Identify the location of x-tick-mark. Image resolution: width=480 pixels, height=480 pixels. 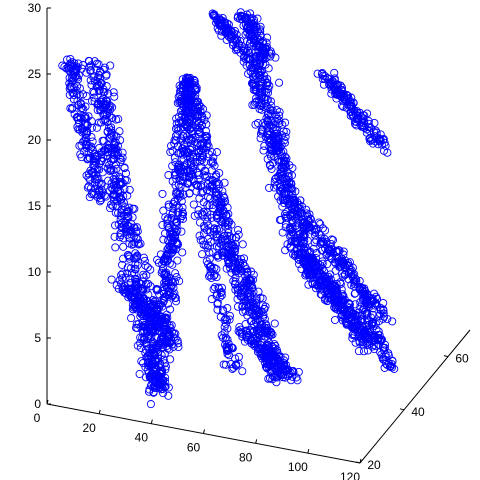
(308, 451).